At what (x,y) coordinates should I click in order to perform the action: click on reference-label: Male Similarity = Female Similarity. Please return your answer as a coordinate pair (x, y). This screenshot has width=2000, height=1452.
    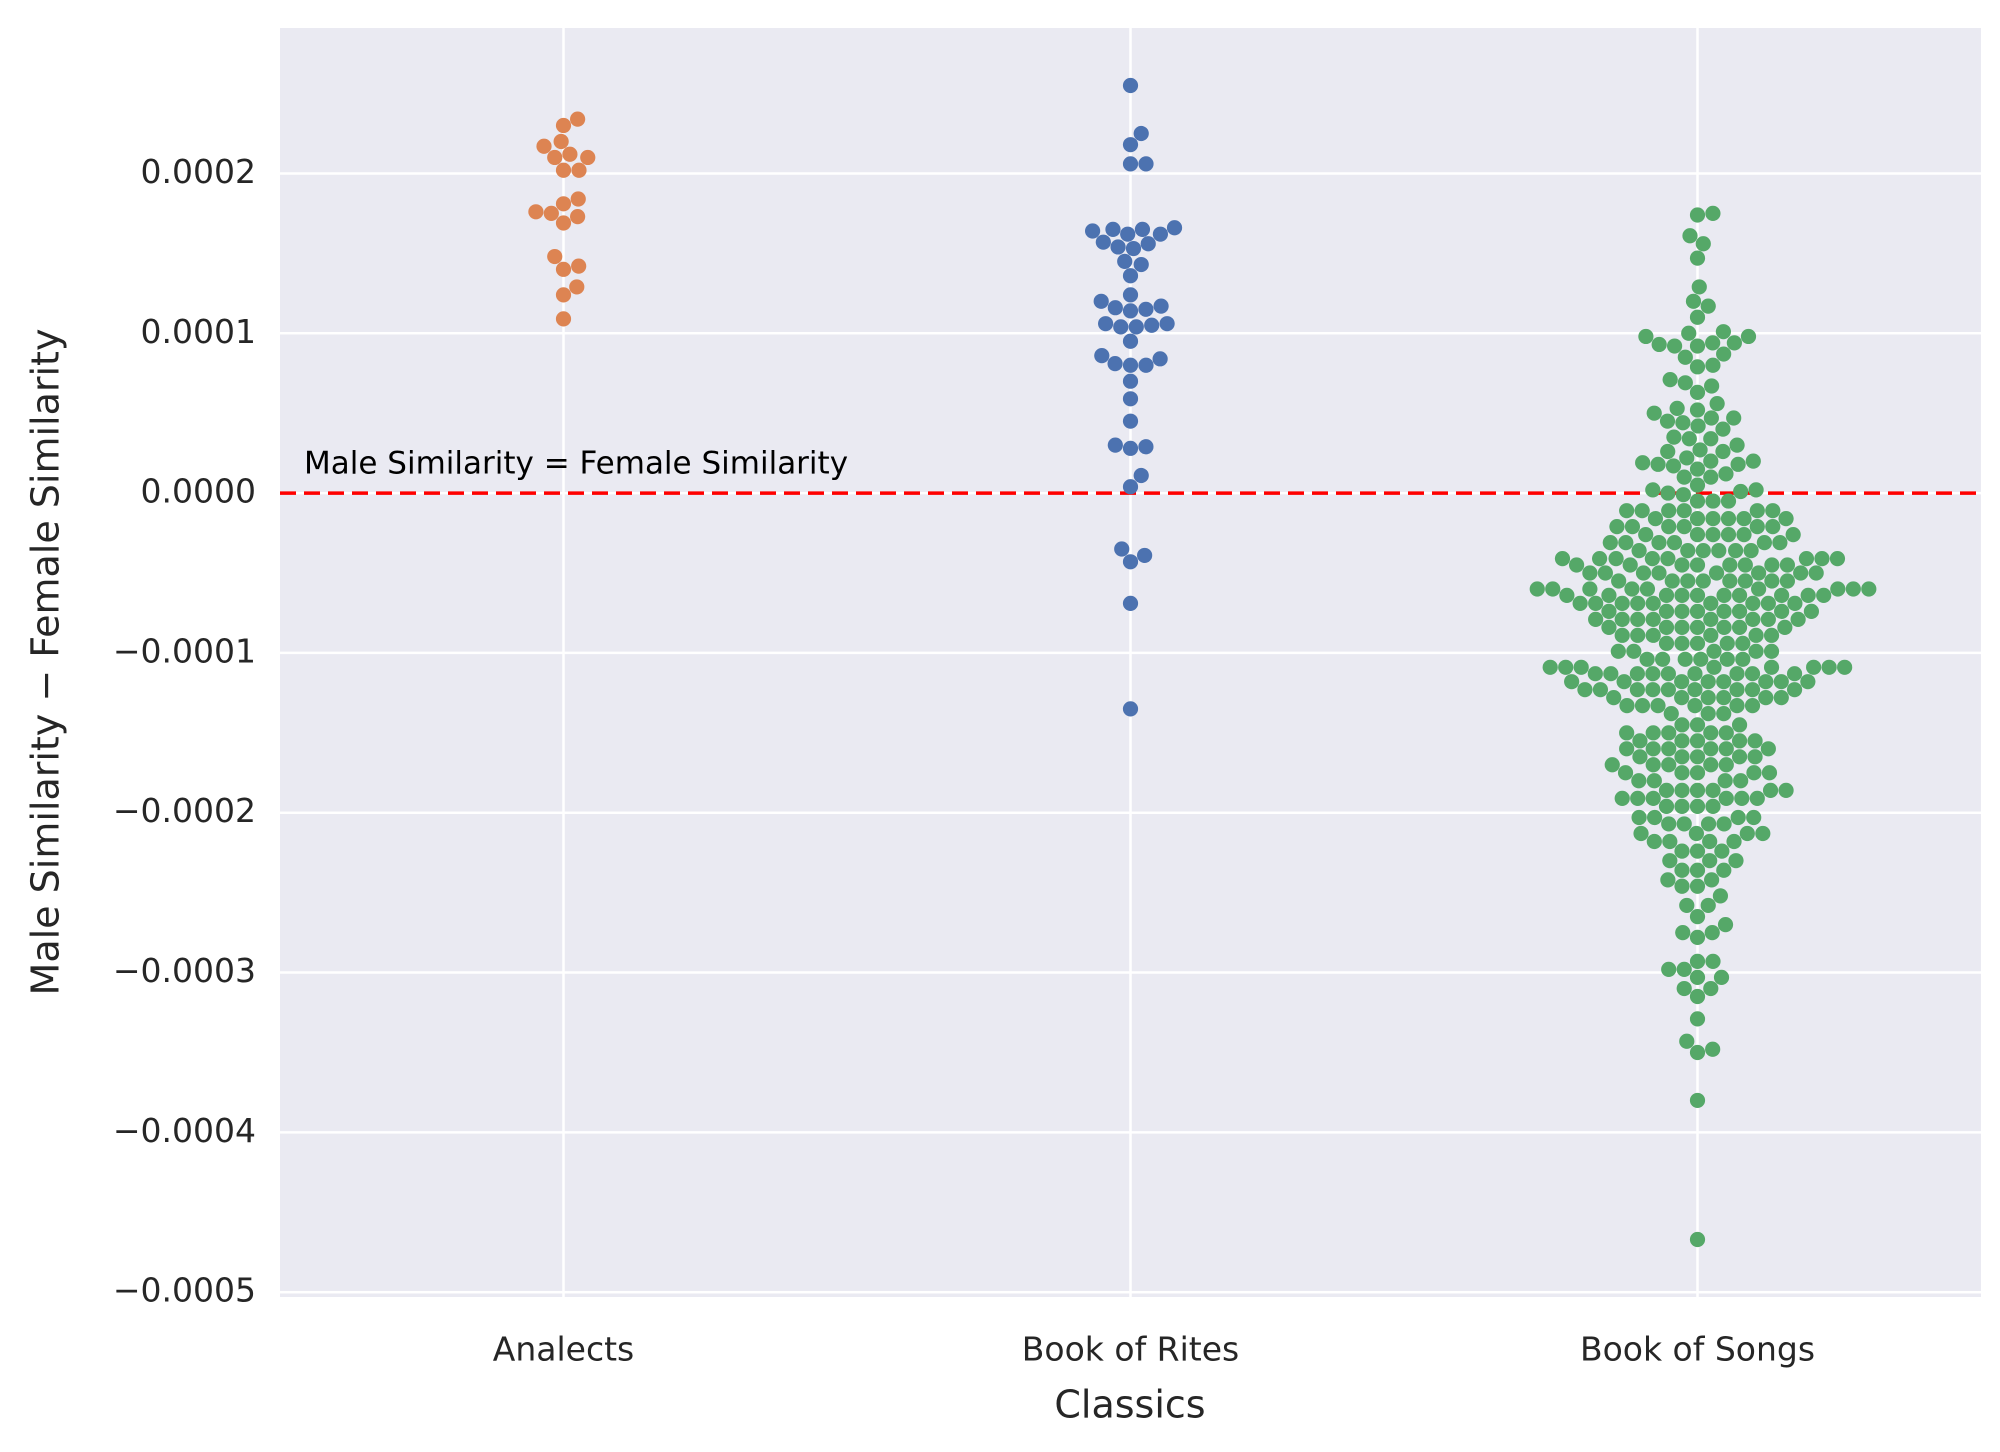
    Looking at the image, I should click on (576, 464).